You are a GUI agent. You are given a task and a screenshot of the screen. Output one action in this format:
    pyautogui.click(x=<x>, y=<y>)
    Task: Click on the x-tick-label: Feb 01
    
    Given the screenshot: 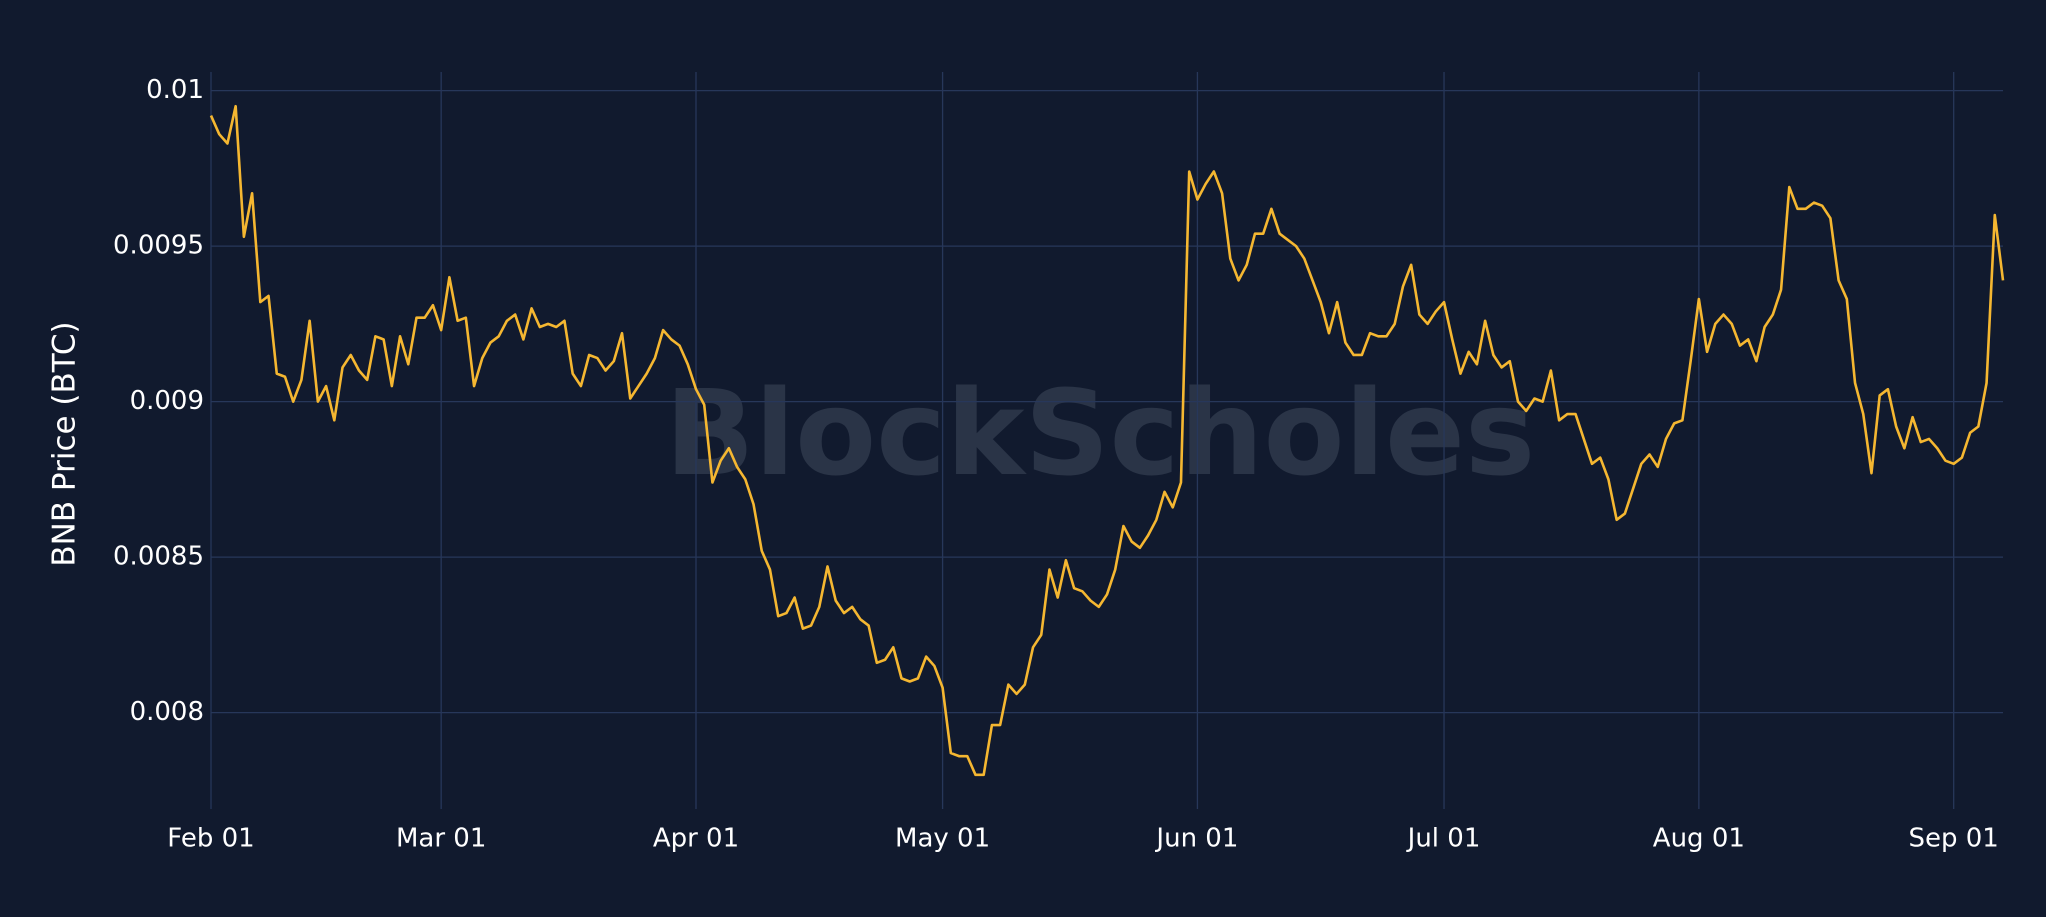 What is the action you would take?
    pyautogui.click(x=210, y=839)
    